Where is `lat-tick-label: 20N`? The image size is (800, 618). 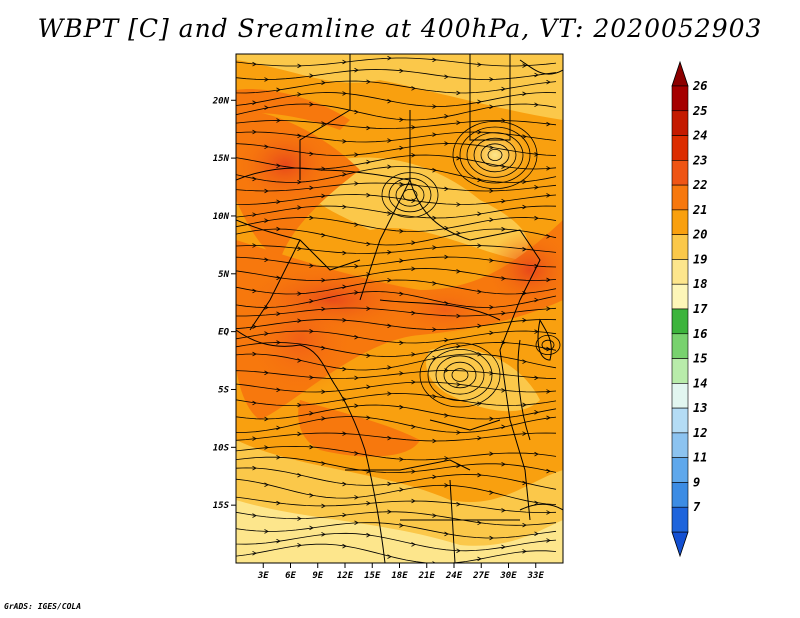 lat-tick-label: 20N is located at coordinates (221, 101).